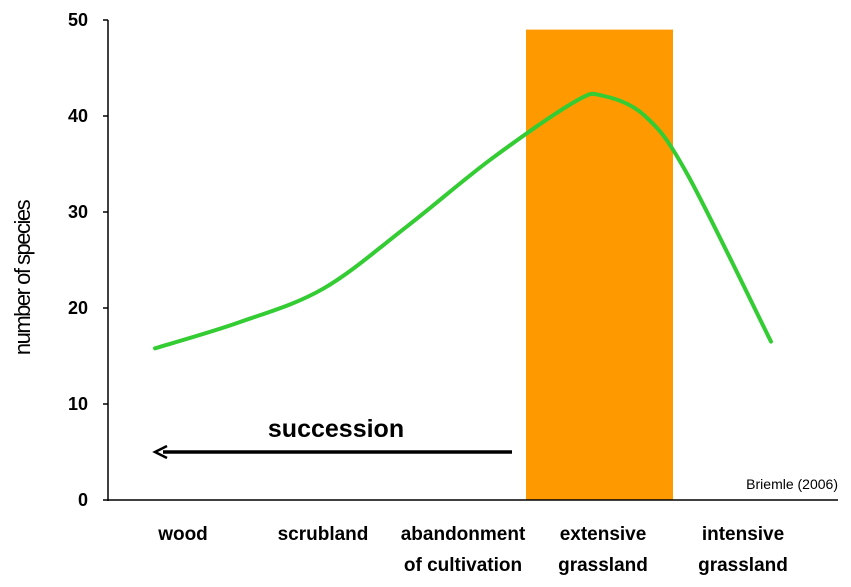 This screenshot has height=587, width=851. Describe the element at coordinates (78, 212) in the screenshot. I see `y-tick-label: 30` at that location.